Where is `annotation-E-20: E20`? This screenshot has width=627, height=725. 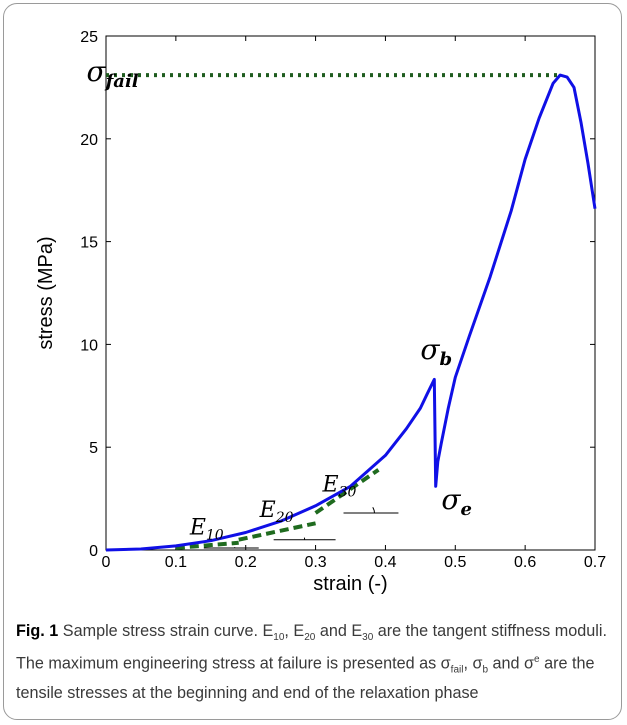 annotation-E-20: E20 is located at coordinates (276, 512).